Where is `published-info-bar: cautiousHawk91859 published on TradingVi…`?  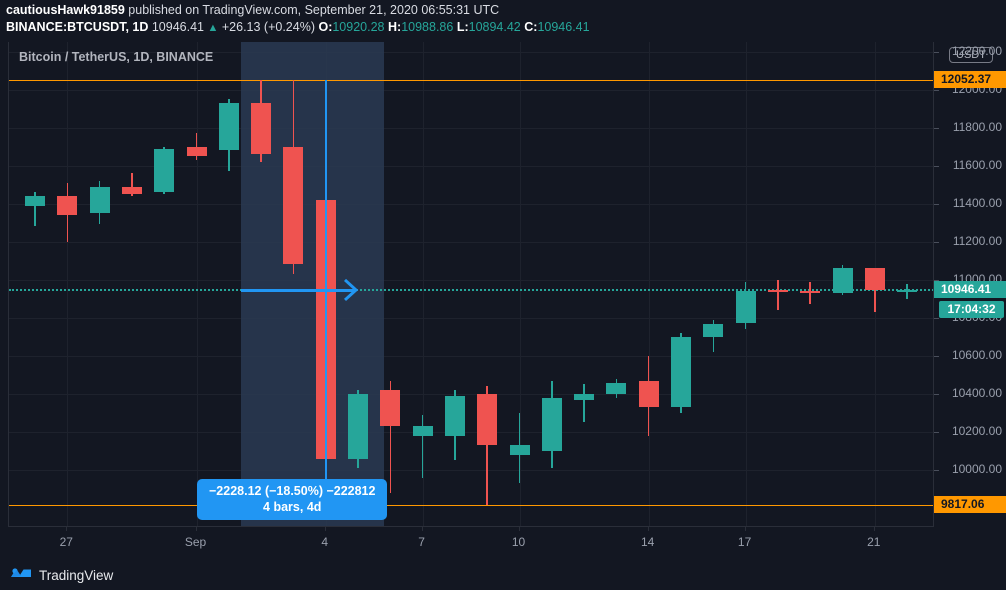
published-info-bar: cautiousHawk91859 published on TradingVi… is located at coordinates (503, 19).